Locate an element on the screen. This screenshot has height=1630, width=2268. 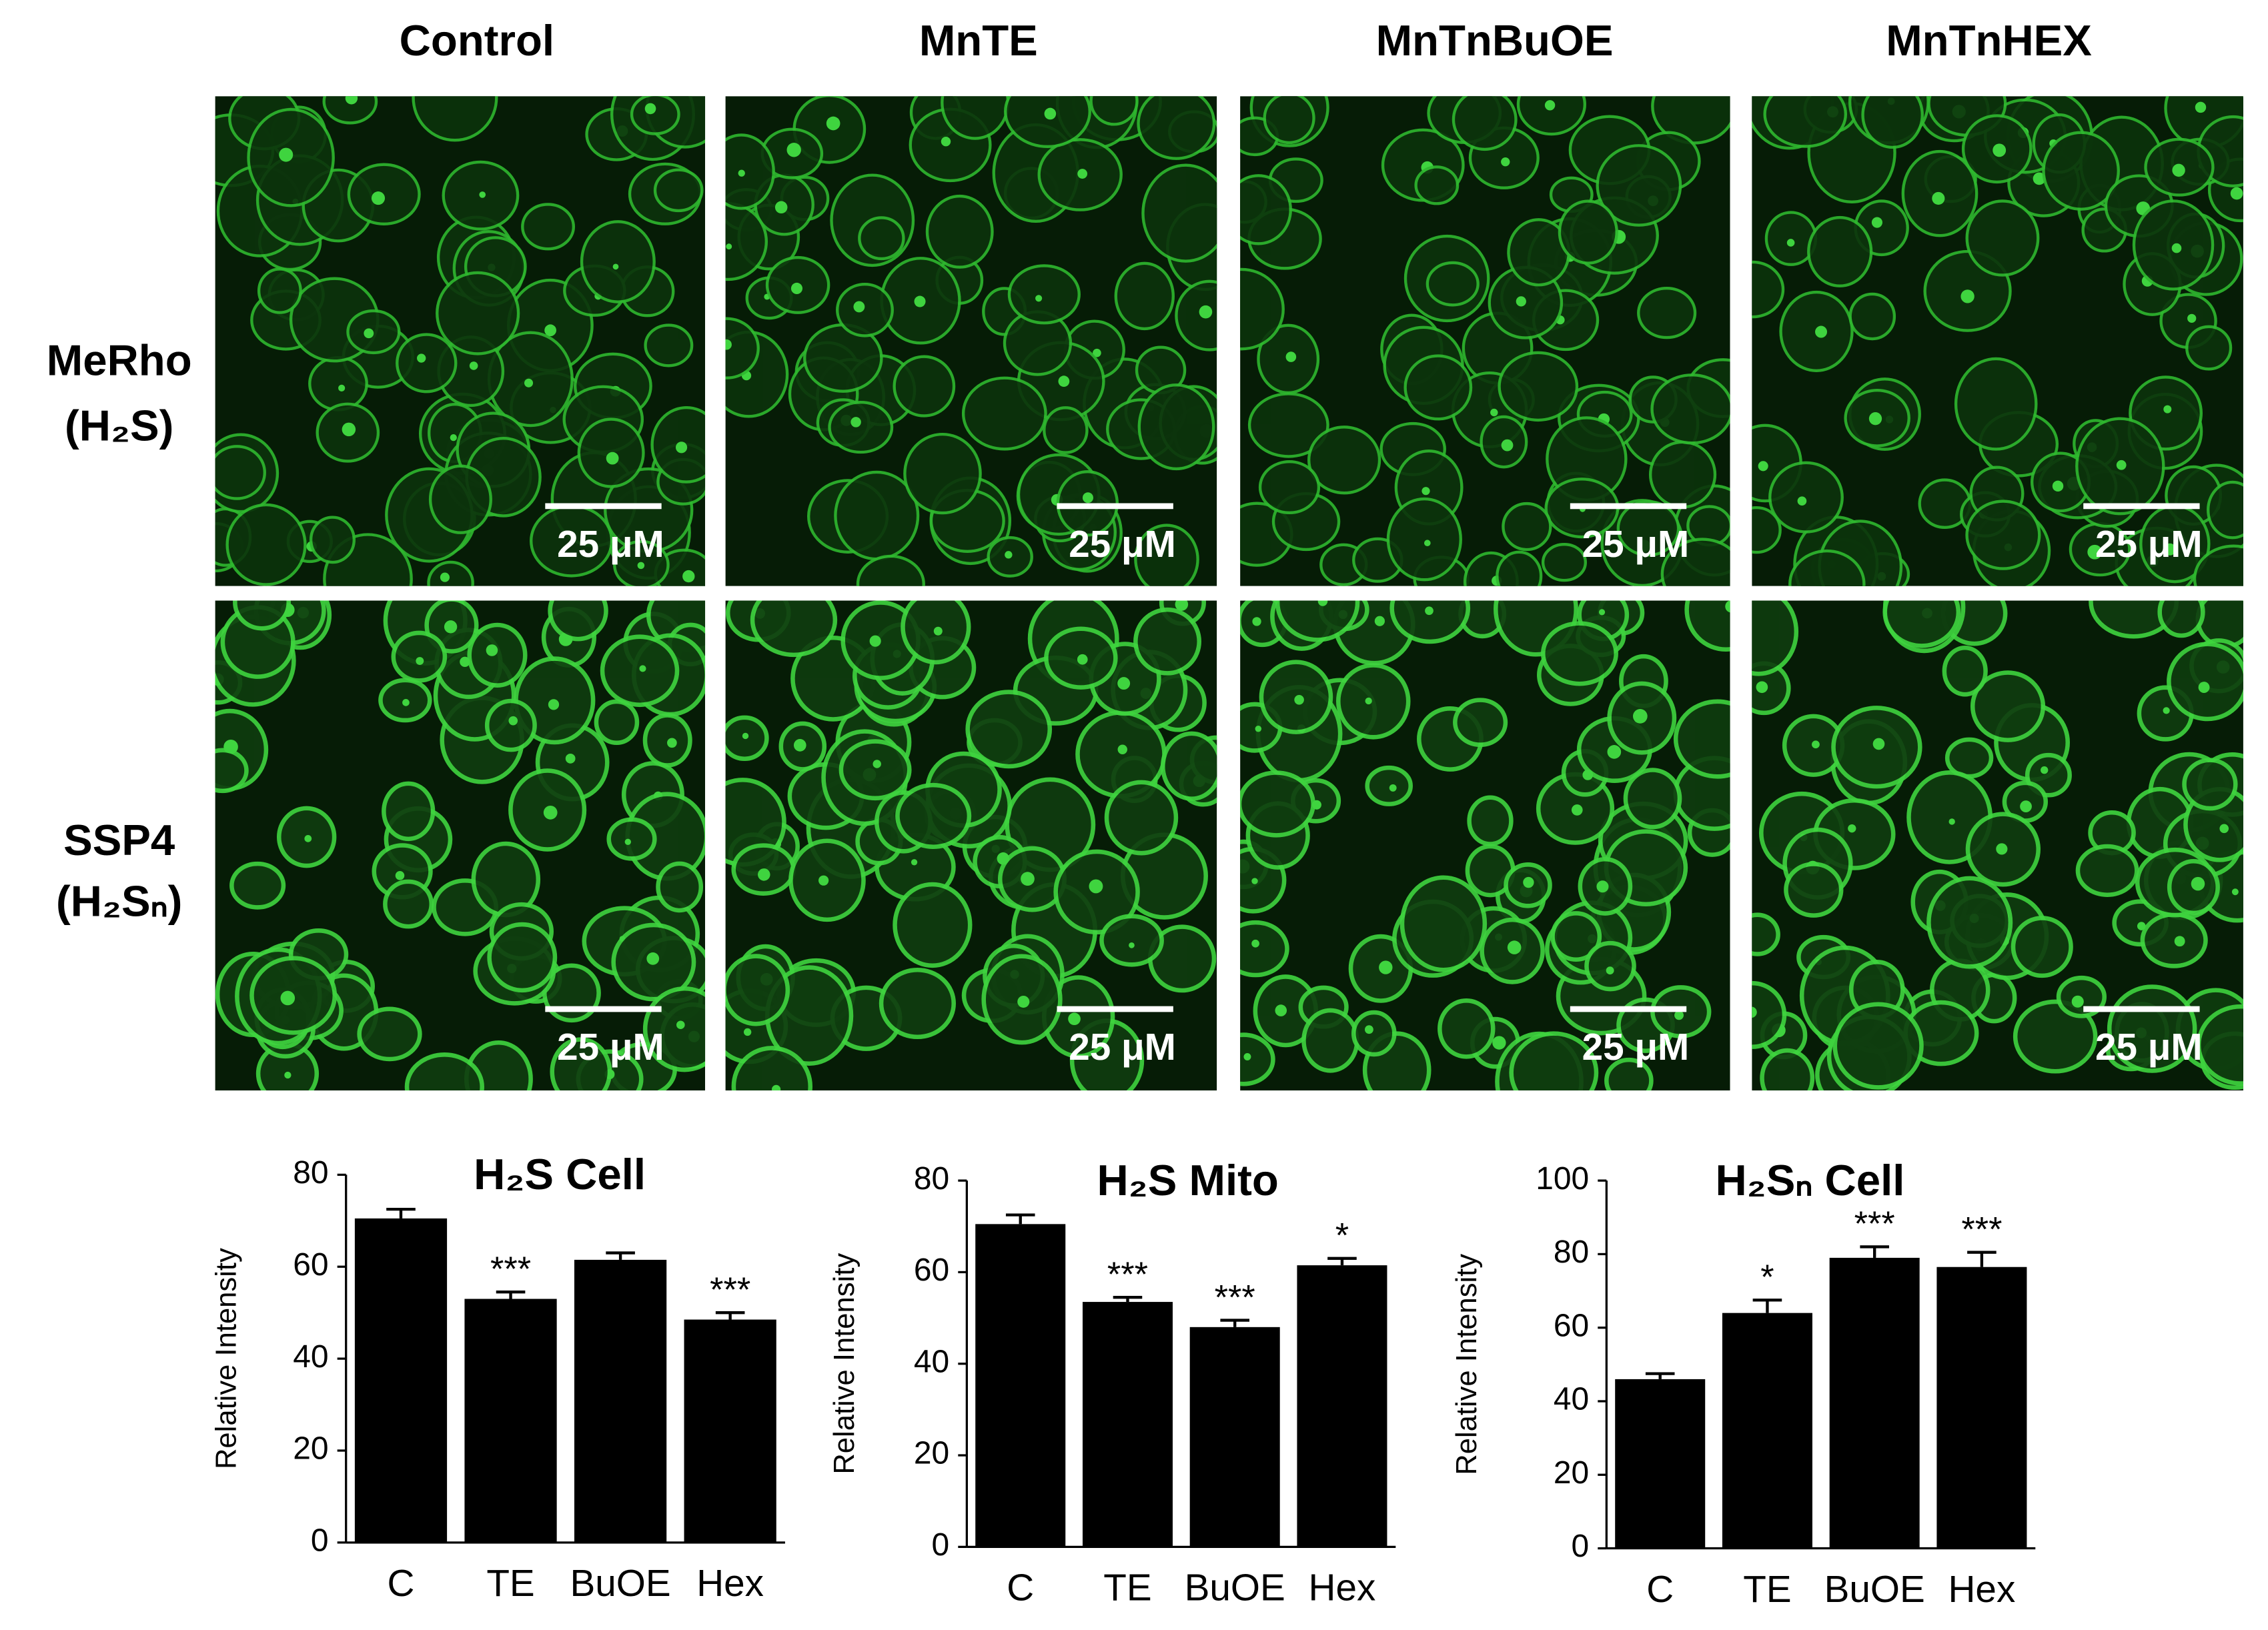
y-tick-label: 0 is located at coordinates (1581, 1546).